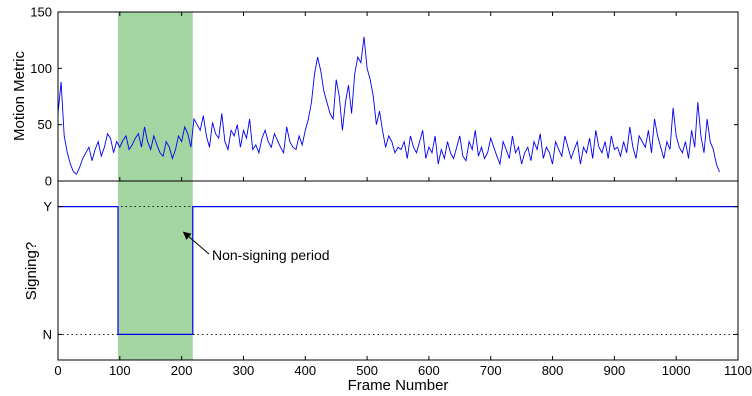 This screenshot has height=396, width=752. I want to click on x-tick-label: 400, so click(305, 370).